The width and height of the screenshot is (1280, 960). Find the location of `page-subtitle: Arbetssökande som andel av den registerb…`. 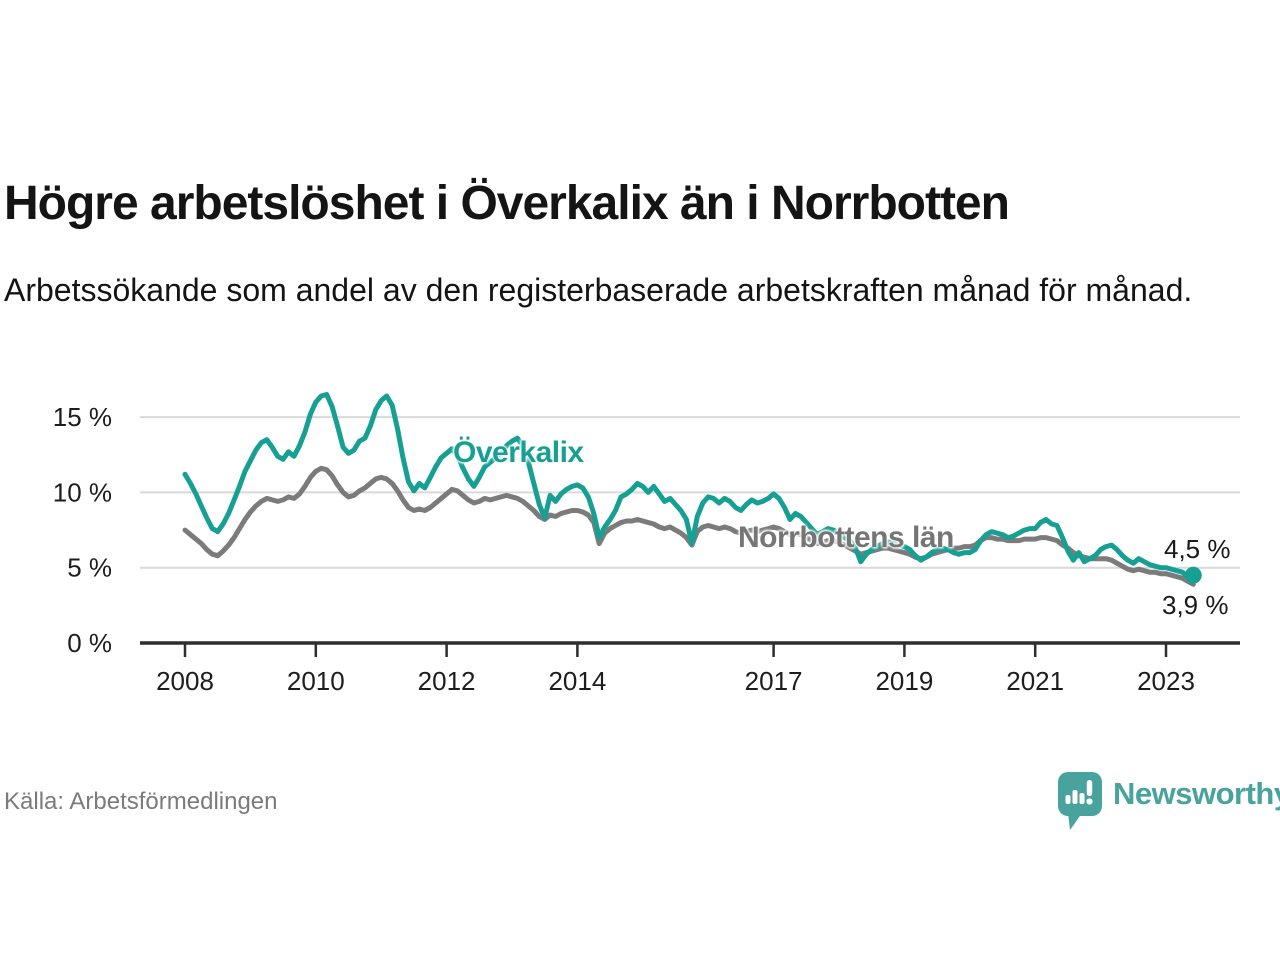

page-subtitle: Arbetssökande som andel av den registerb… is located at coordinates (598, 290).